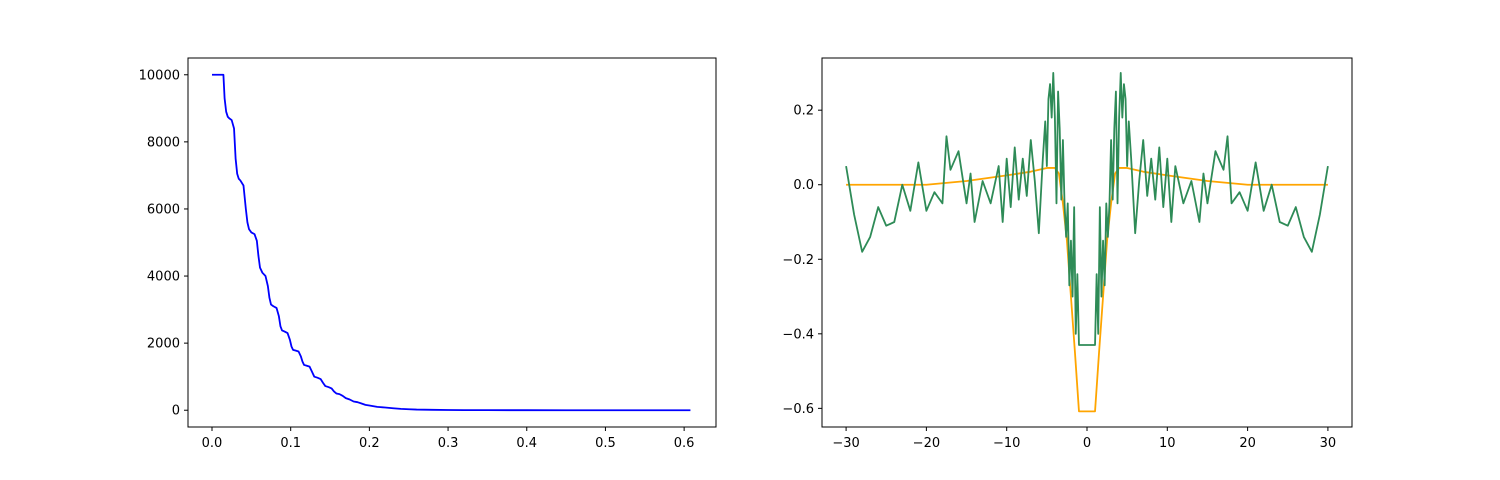  I want to click on y-tick-label: −0.2, so click(798, 260).